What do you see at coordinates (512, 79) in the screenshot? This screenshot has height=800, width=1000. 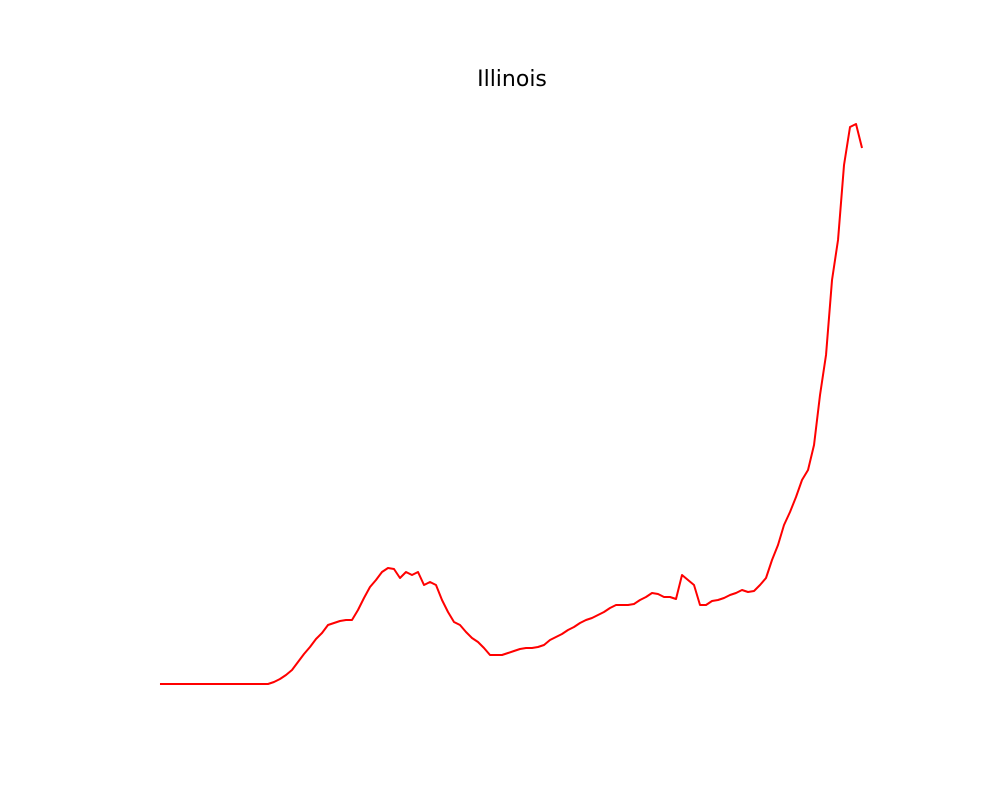 I see `chart-title: Illinois` at bounding box center [512, 79].